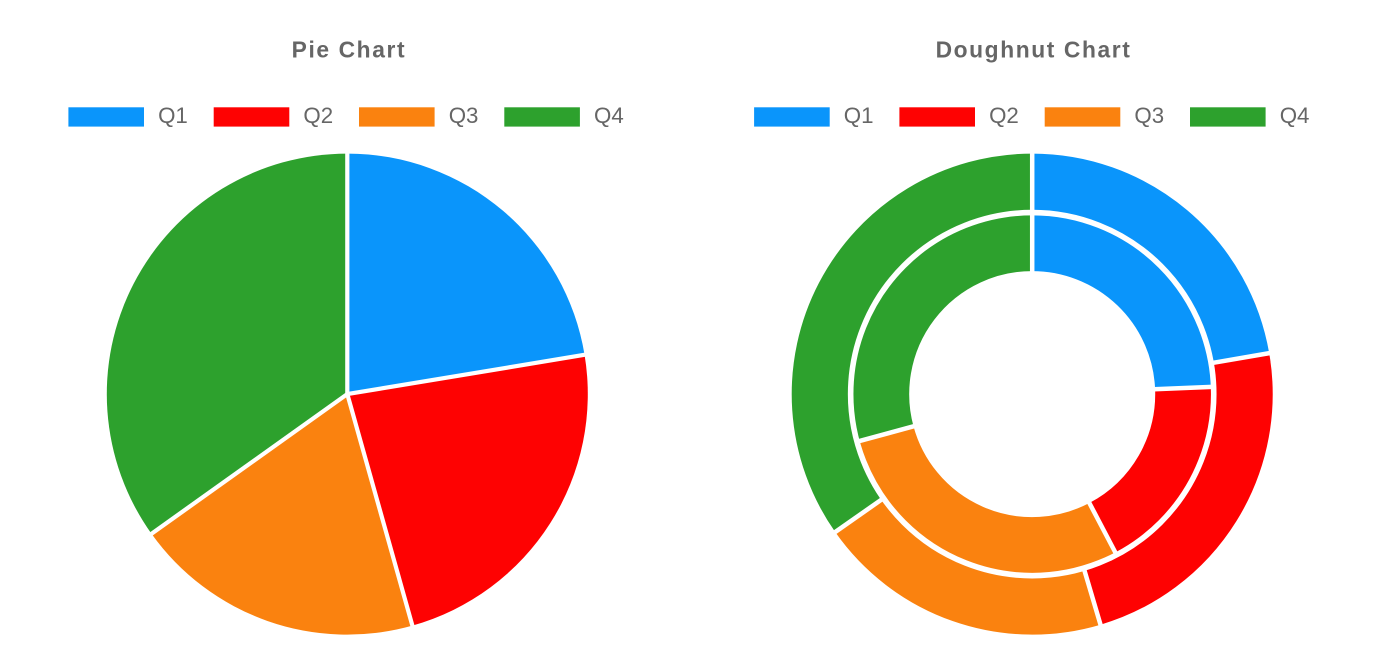  Describe the element at coordinates (349, 49) in the screenshot. I see `svg-text: Pie Chart` at that location.